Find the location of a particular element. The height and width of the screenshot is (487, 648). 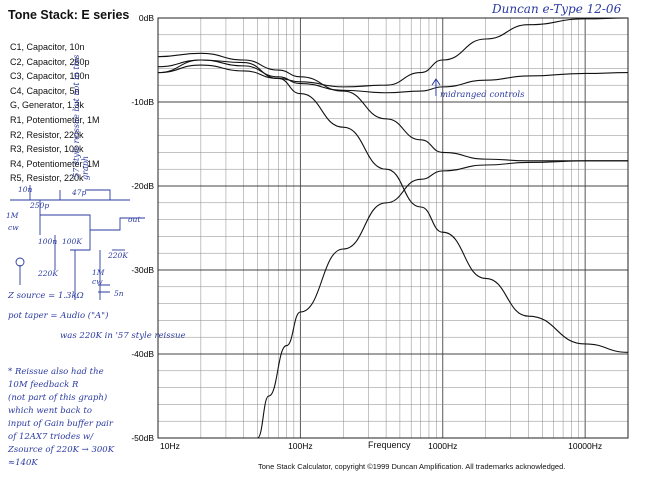

y-tick-label: -40dB is located at coordinates (142, 354).